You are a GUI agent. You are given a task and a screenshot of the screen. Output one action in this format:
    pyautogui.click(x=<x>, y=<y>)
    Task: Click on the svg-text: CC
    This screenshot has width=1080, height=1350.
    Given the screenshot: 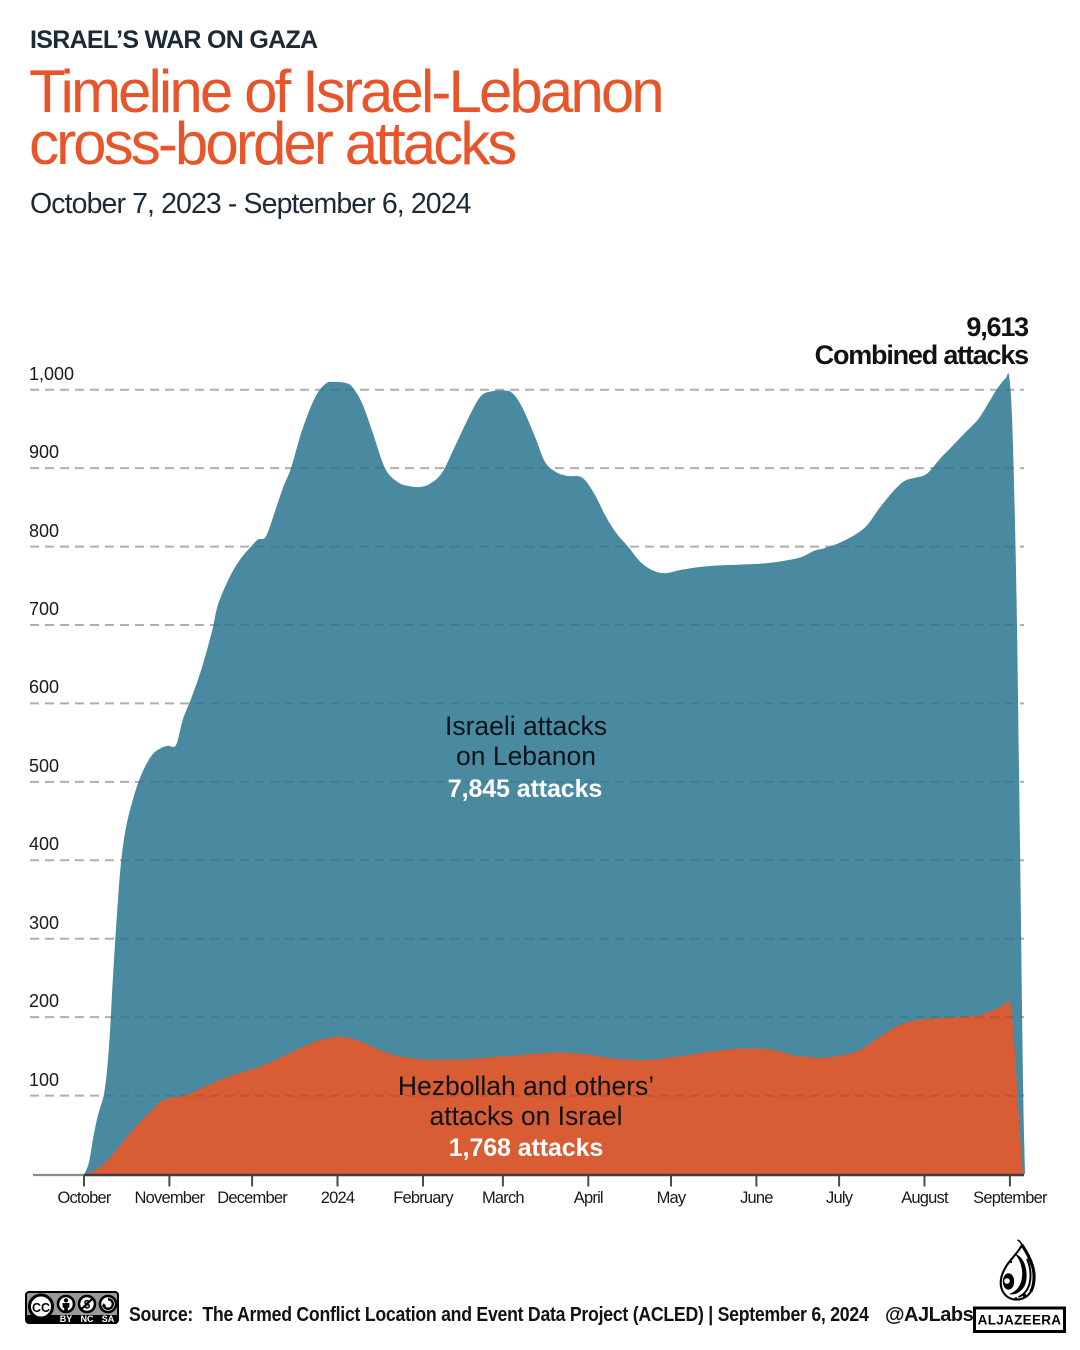 What is the action you would take?
    pyautogui.click(x=41, y=1308)
    